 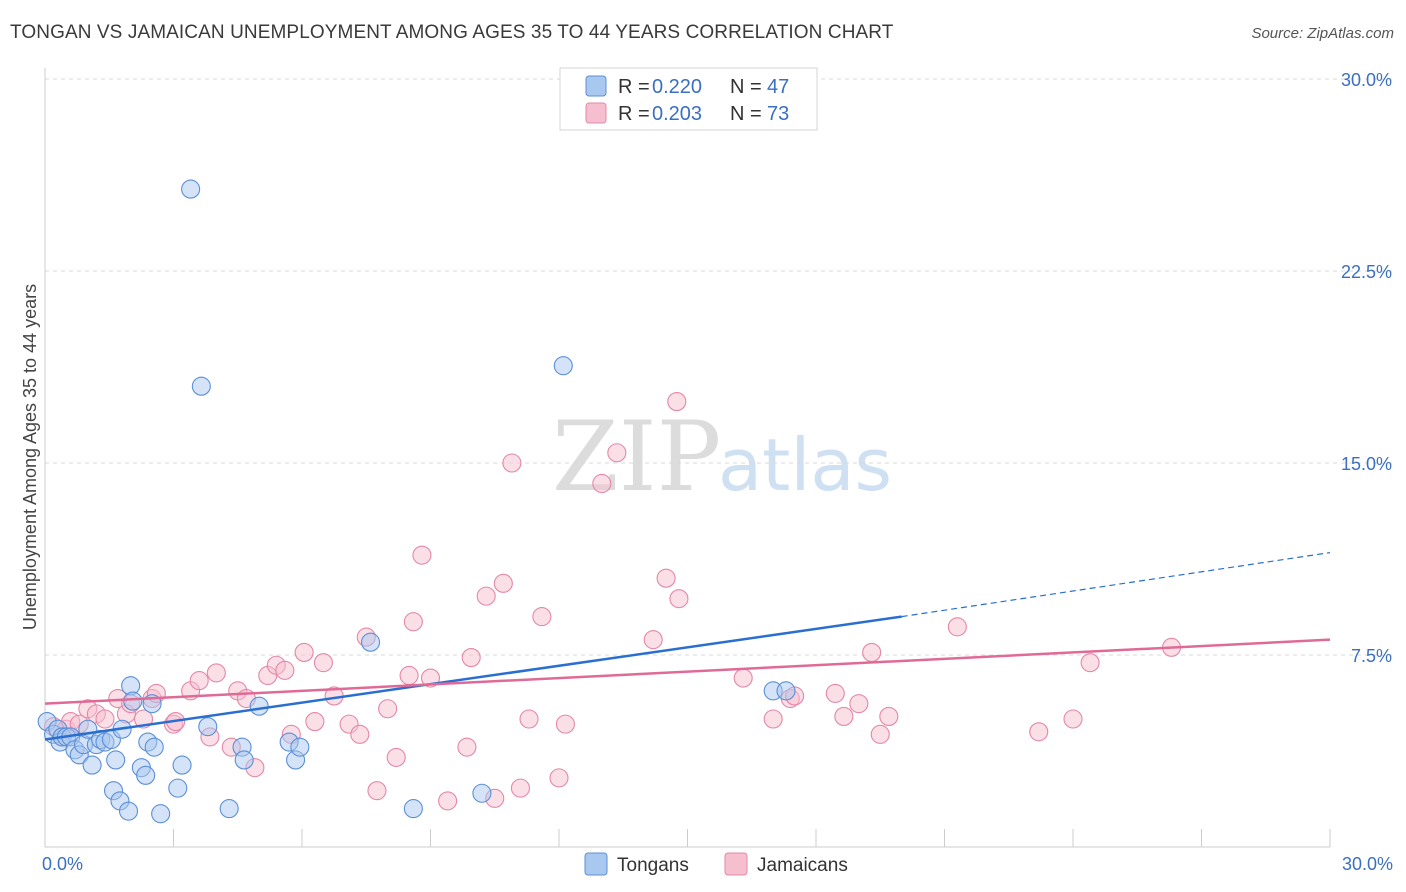 I want to click on legend-jamaican-swatch, so click(x=596, y=113).